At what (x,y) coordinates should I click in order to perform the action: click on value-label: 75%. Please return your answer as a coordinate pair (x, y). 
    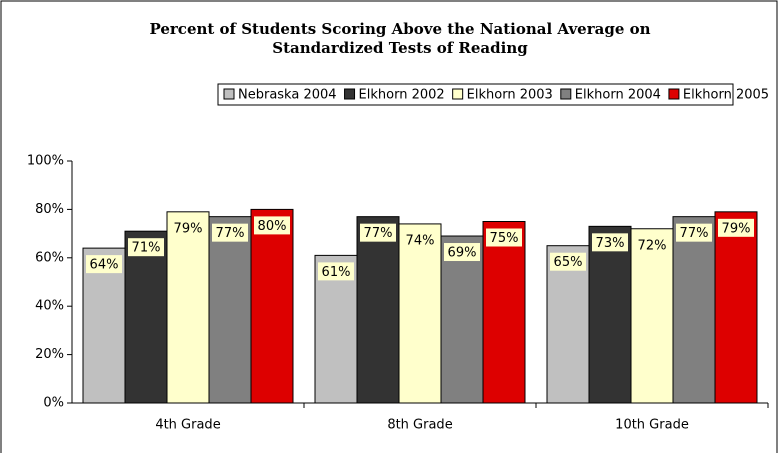
    Looking at the image, I should click on (504, 238).